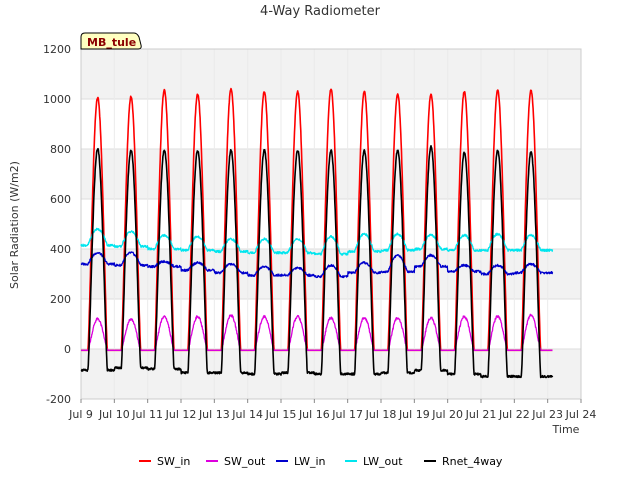 The image size is (640, 480). I want to click on x-axis-label: Time, so click(566, 429).